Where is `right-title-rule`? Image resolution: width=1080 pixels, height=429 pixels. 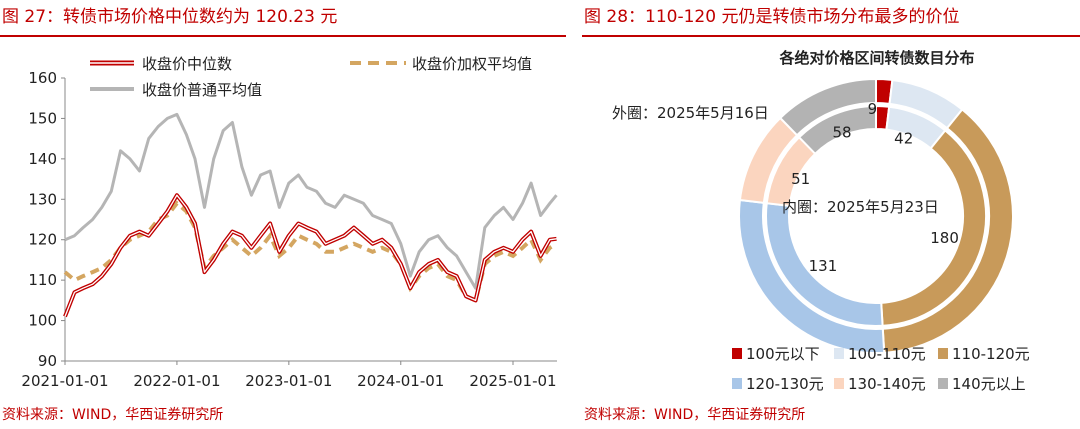
right-title-rule is located at coordinates (831, 36).